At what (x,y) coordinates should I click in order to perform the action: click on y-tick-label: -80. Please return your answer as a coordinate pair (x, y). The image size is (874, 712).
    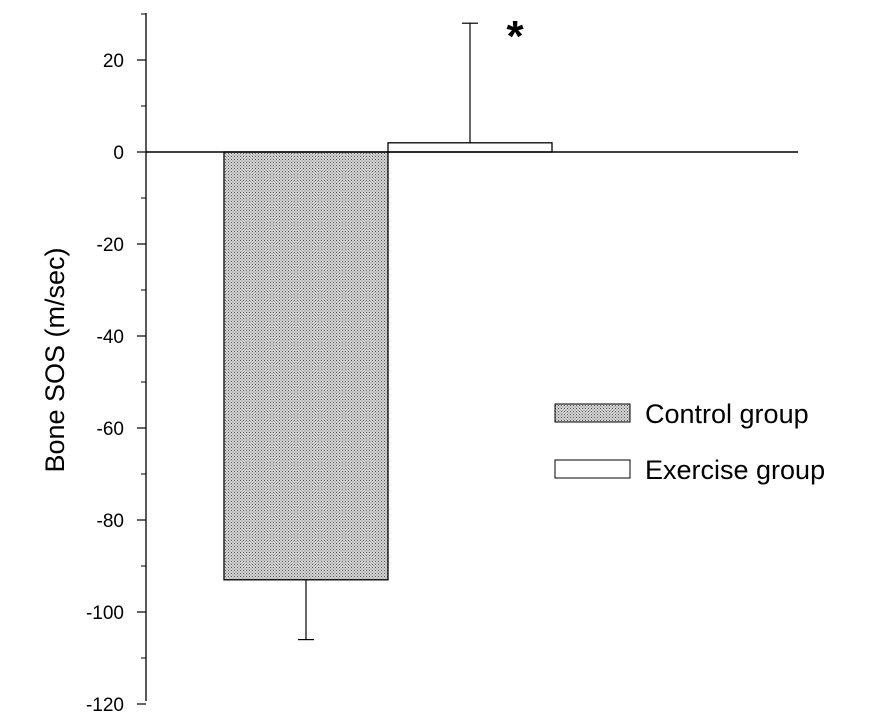
    Looking at the image, I should click on (110, 521).